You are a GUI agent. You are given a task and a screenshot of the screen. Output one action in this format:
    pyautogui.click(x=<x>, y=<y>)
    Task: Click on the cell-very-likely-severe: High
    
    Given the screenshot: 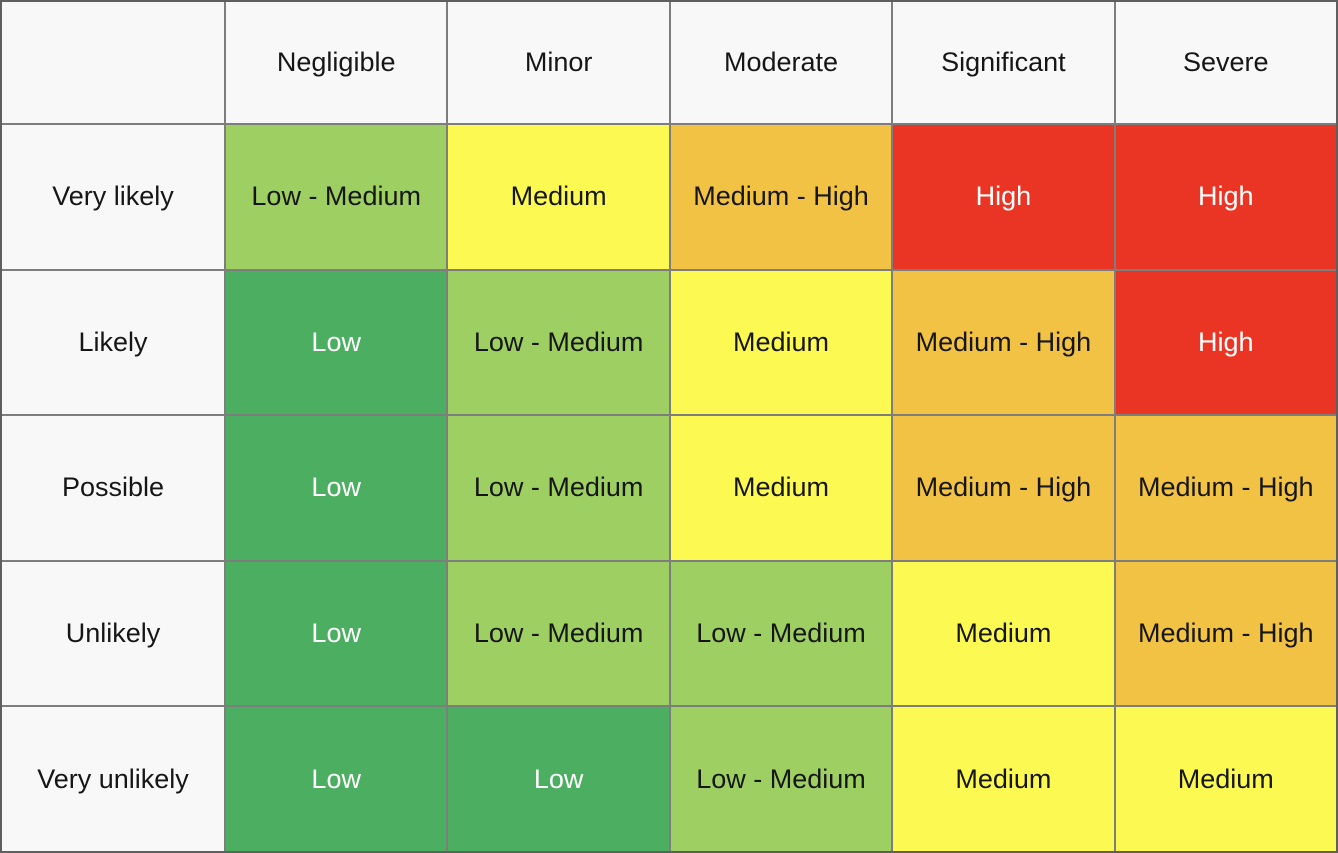 What is the action you would take?
    pyautogui.click(x=1225, y=197)
    